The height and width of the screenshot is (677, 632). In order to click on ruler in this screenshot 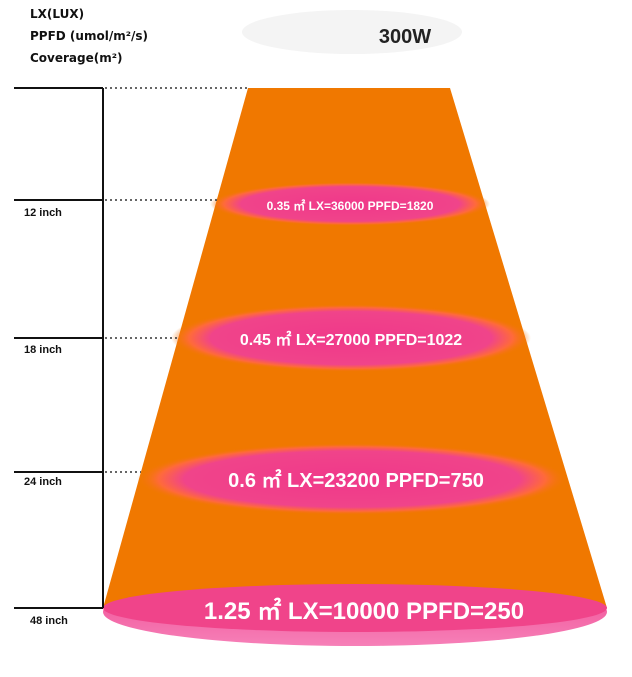, I will do `click(59, 348)`.